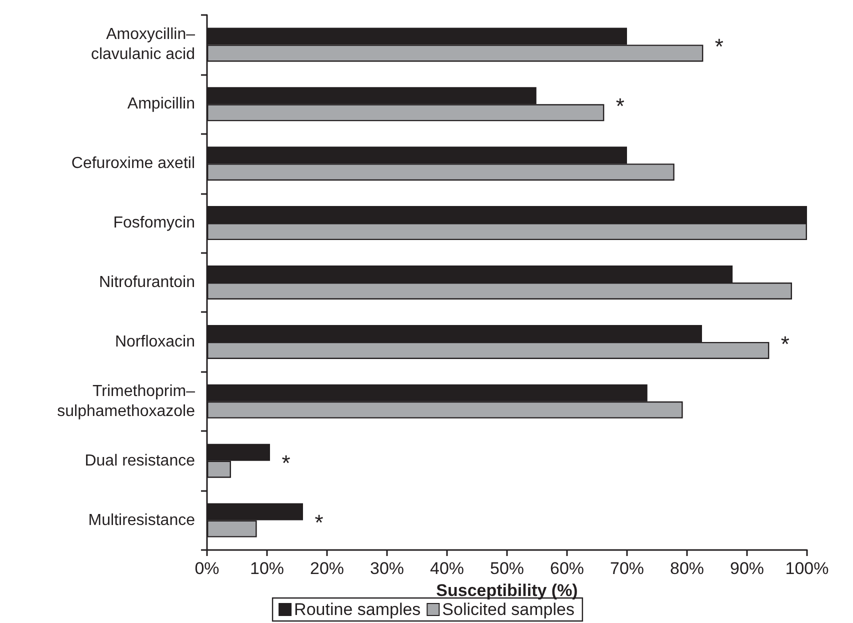 The height and width of the screenshot is (623, 853). Describe the element at coordinates (807, 568) in the screenshot. I see `x-tick-label: 100%` at that location.